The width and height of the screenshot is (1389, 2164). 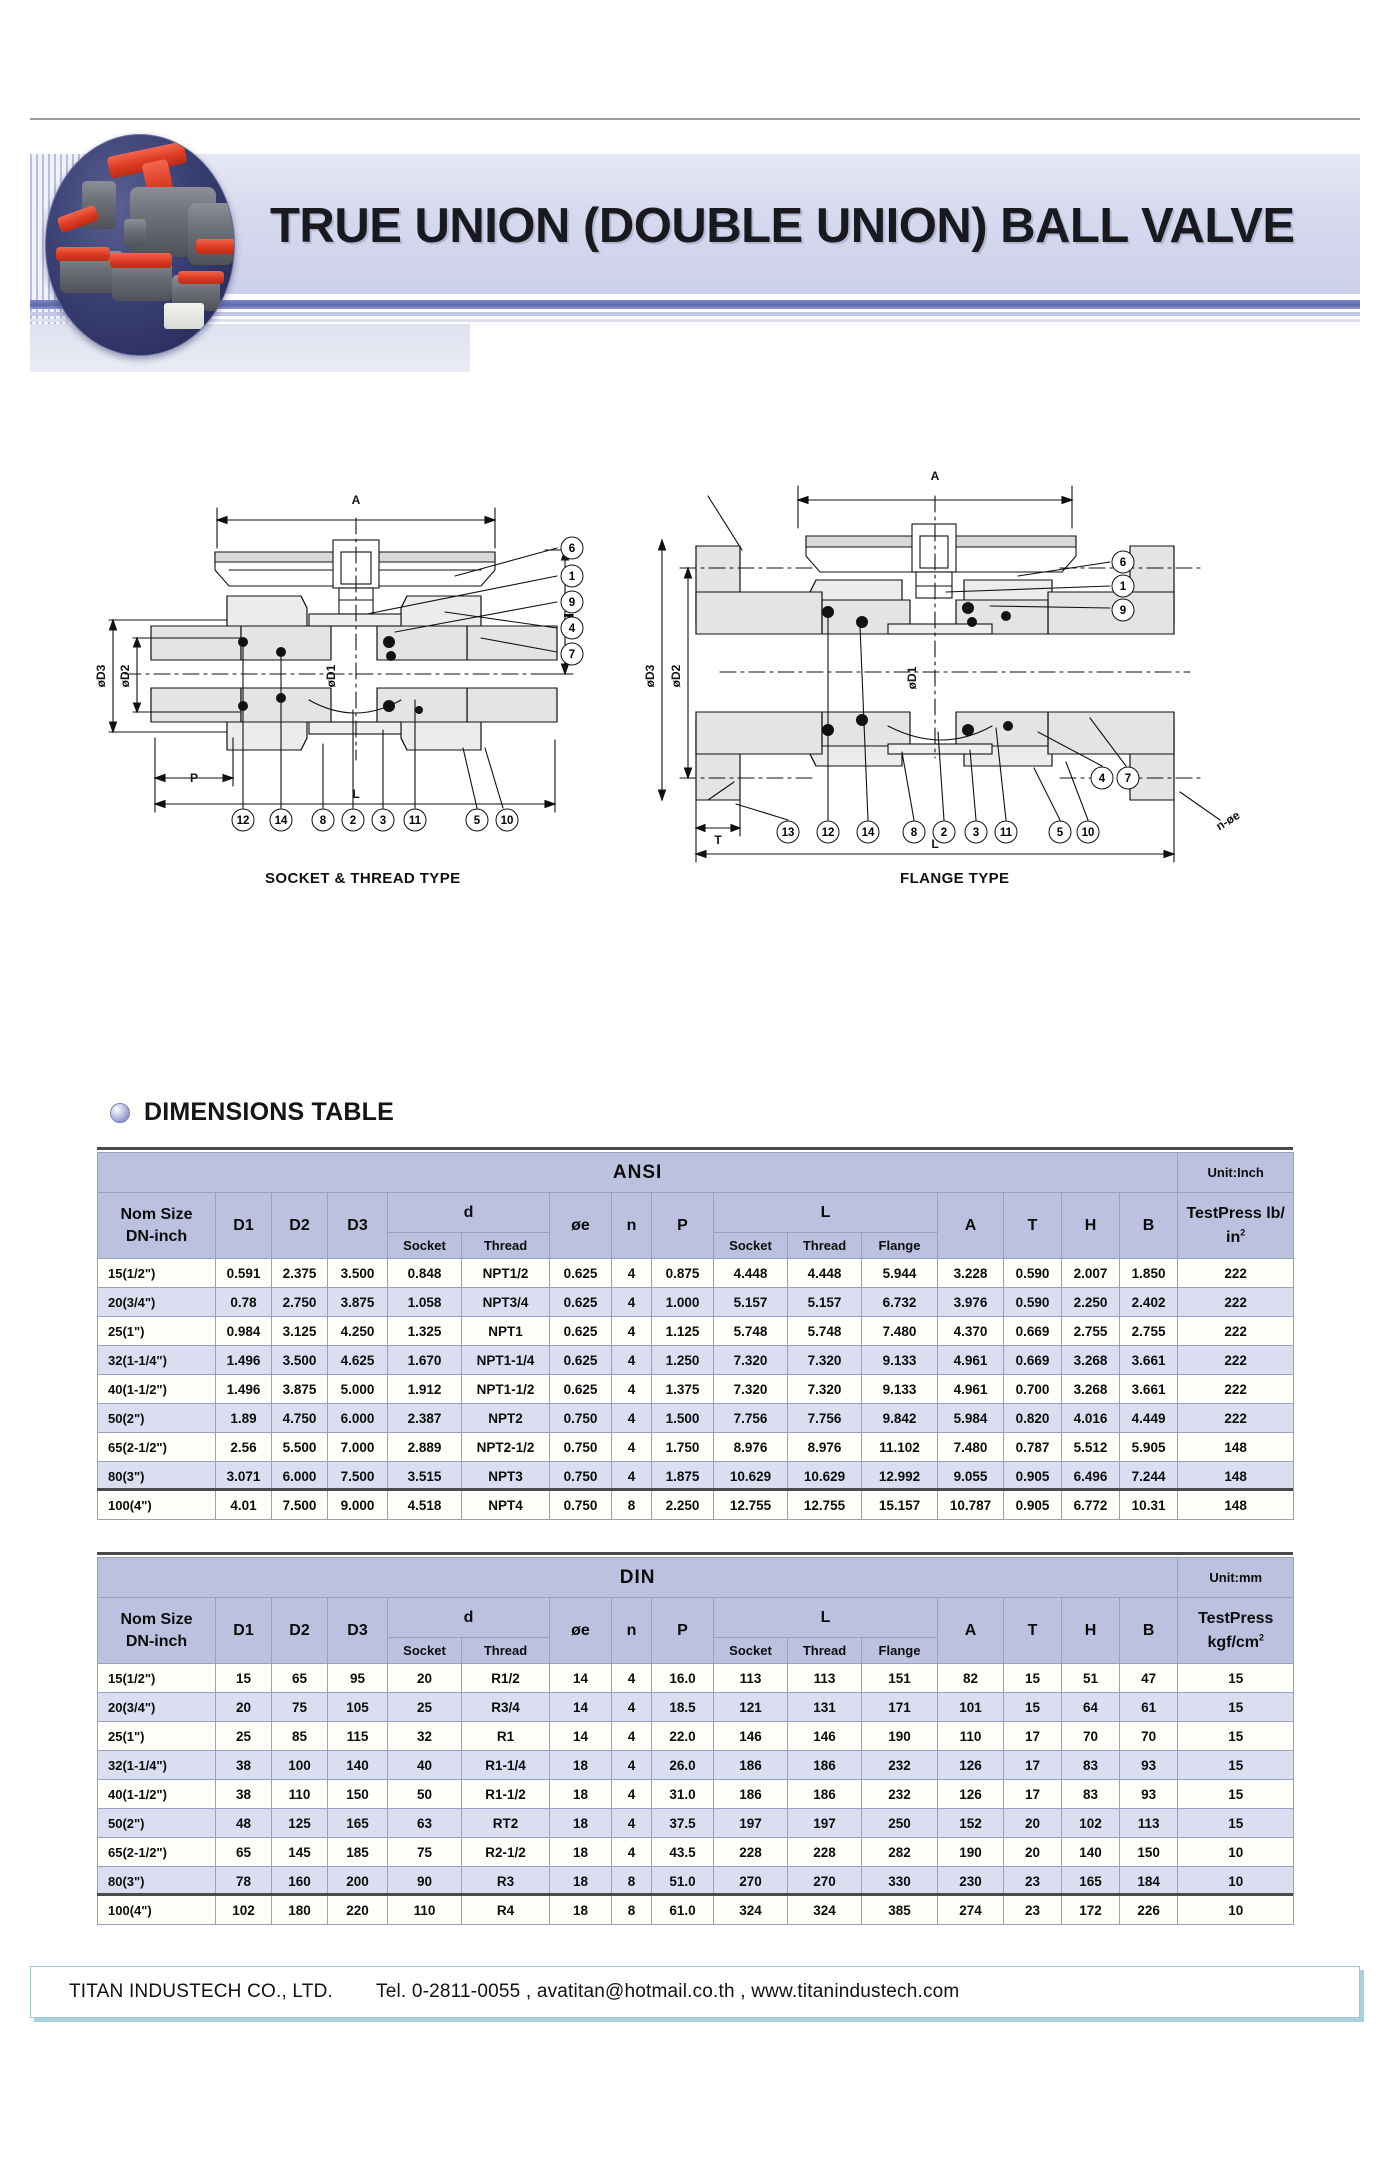 I want to click on cell-lsocket: 197, so click(x=750, y=1823).